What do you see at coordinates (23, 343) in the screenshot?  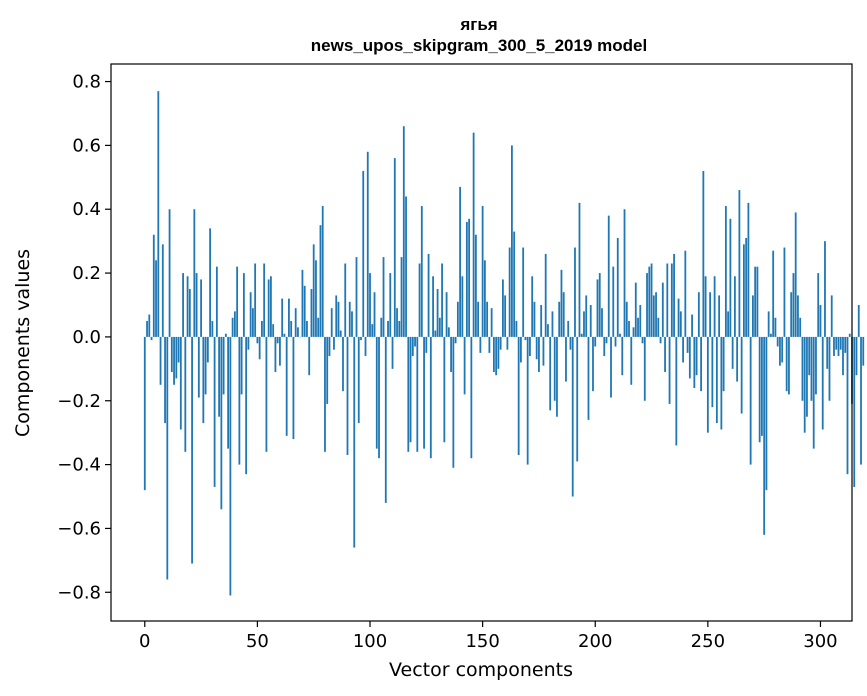 I see `y-axis-label: Components values` at bounding box center [23, 343].